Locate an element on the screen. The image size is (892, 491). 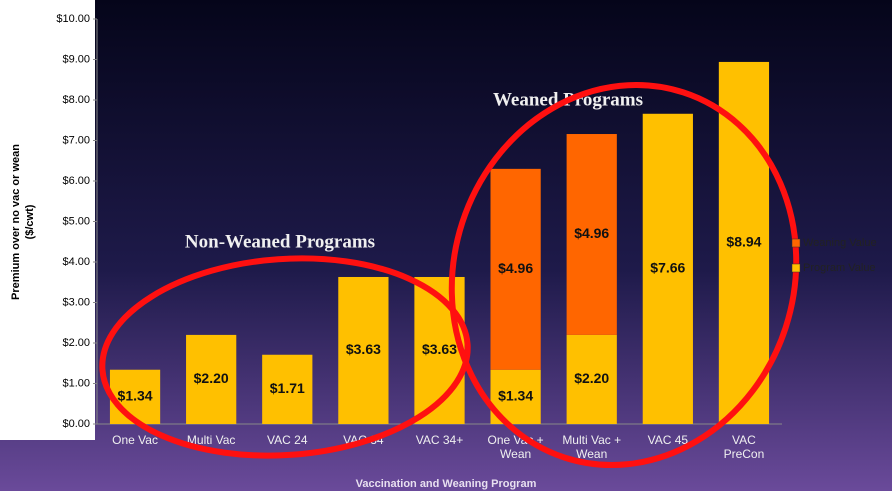
y-tick-label: $5.00 is located at coordinates (76, 221).